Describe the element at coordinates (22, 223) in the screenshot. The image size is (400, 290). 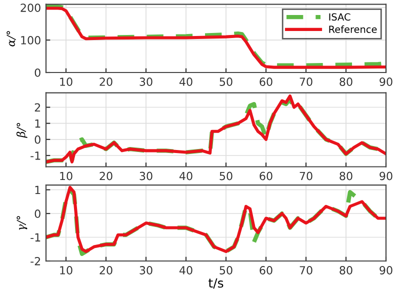
I see `y-axis-title: γ/°` at that location.